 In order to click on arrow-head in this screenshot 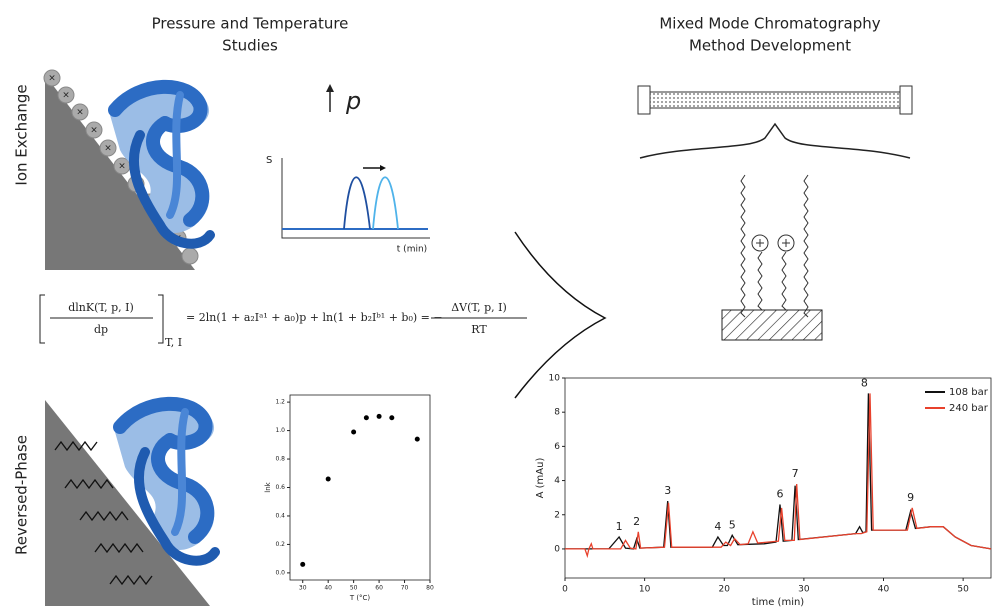, I will do `click(330, 88)`.